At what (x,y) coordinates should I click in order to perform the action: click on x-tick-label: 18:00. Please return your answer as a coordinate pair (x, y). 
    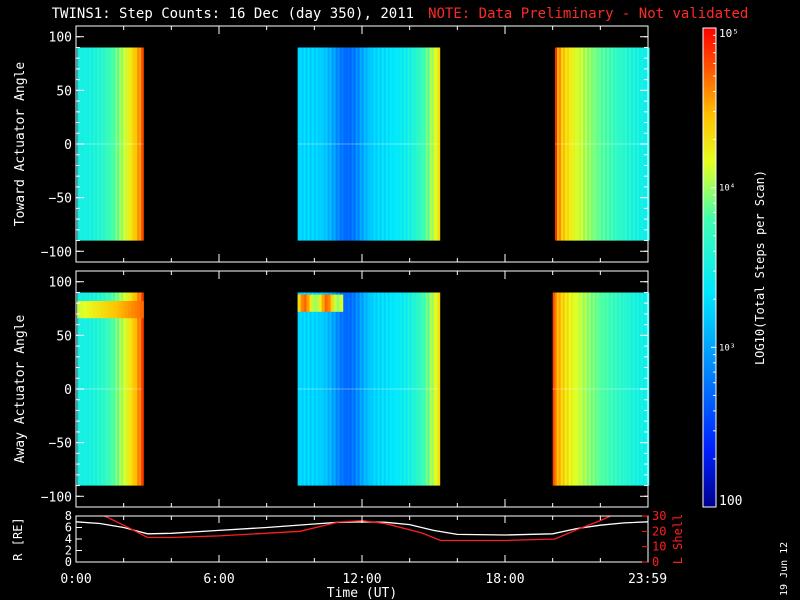
    Looking at the image, I should click on (504, 579).